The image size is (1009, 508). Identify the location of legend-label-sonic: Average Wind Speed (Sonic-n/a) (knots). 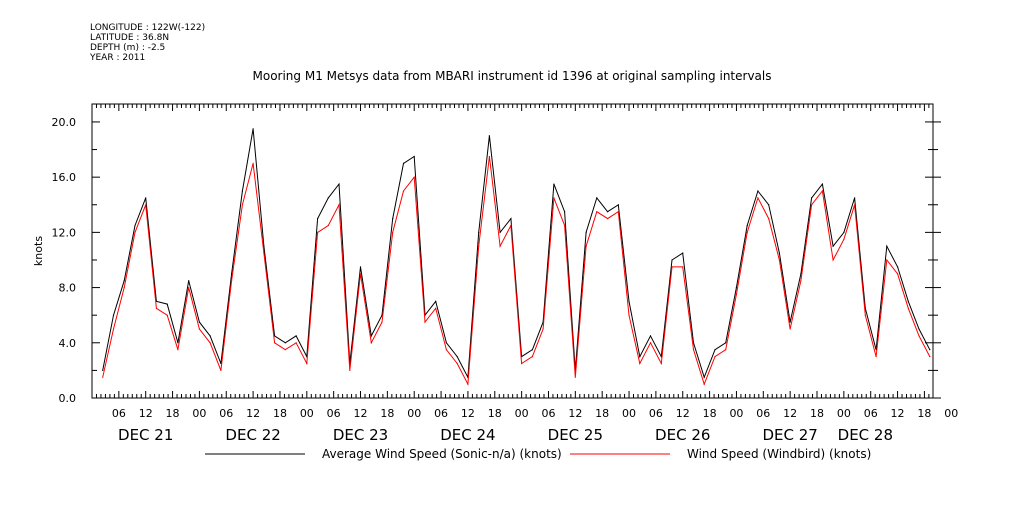
(442, 454).